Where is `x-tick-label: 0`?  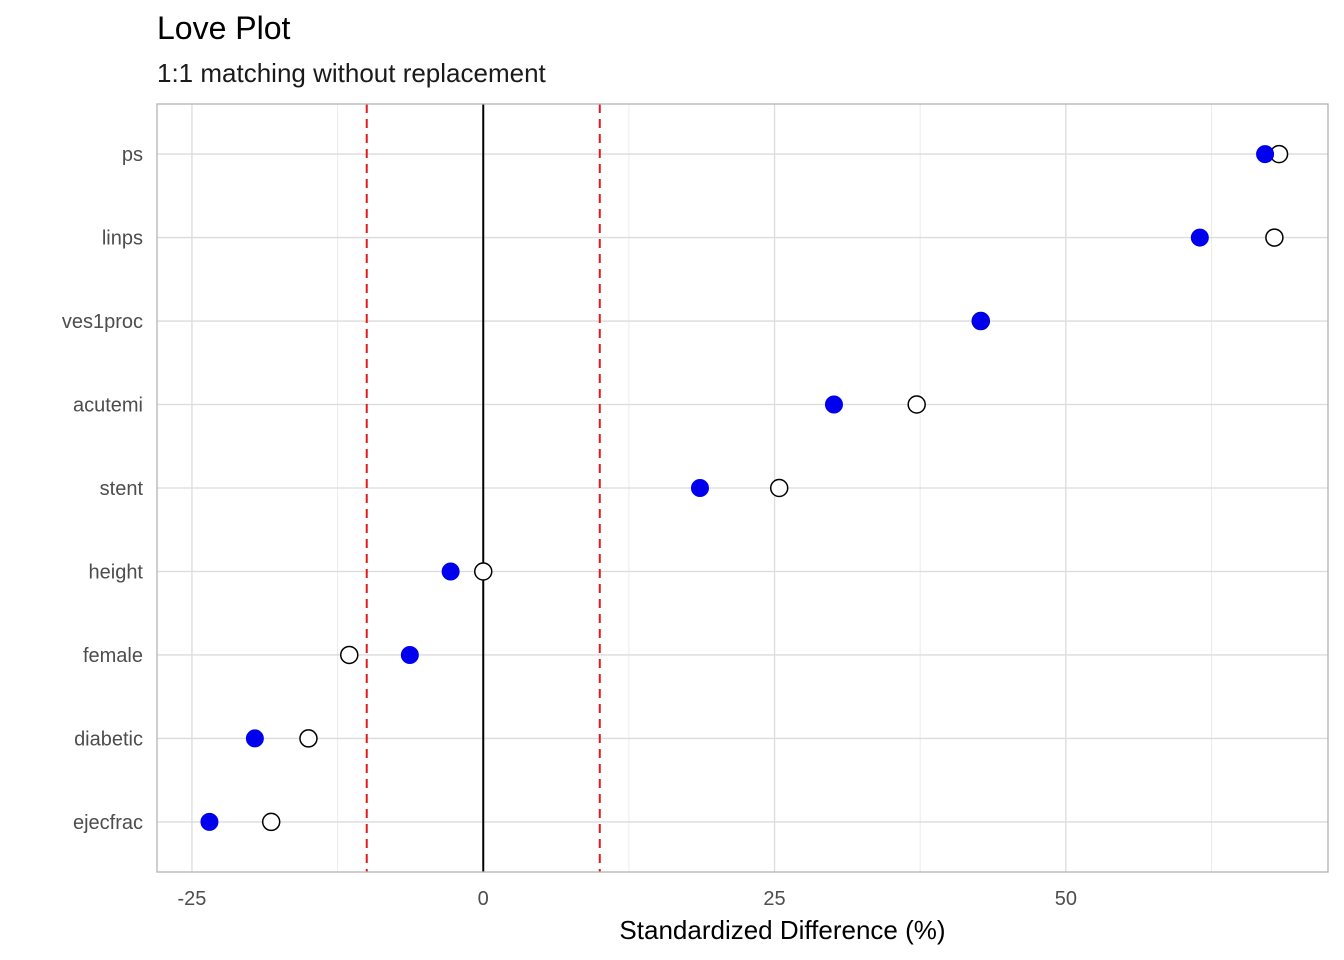
x-tick-label: 0 is located at coordinates (483, 899).